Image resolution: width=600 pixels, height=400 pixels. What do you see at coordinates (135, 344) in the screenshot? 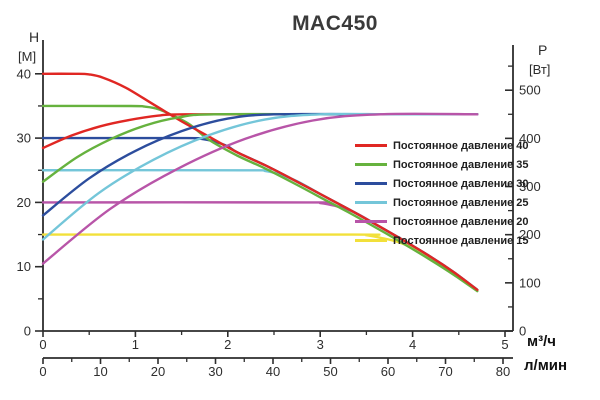
I see `svg-text: 1` at bounding box center [135, 344].